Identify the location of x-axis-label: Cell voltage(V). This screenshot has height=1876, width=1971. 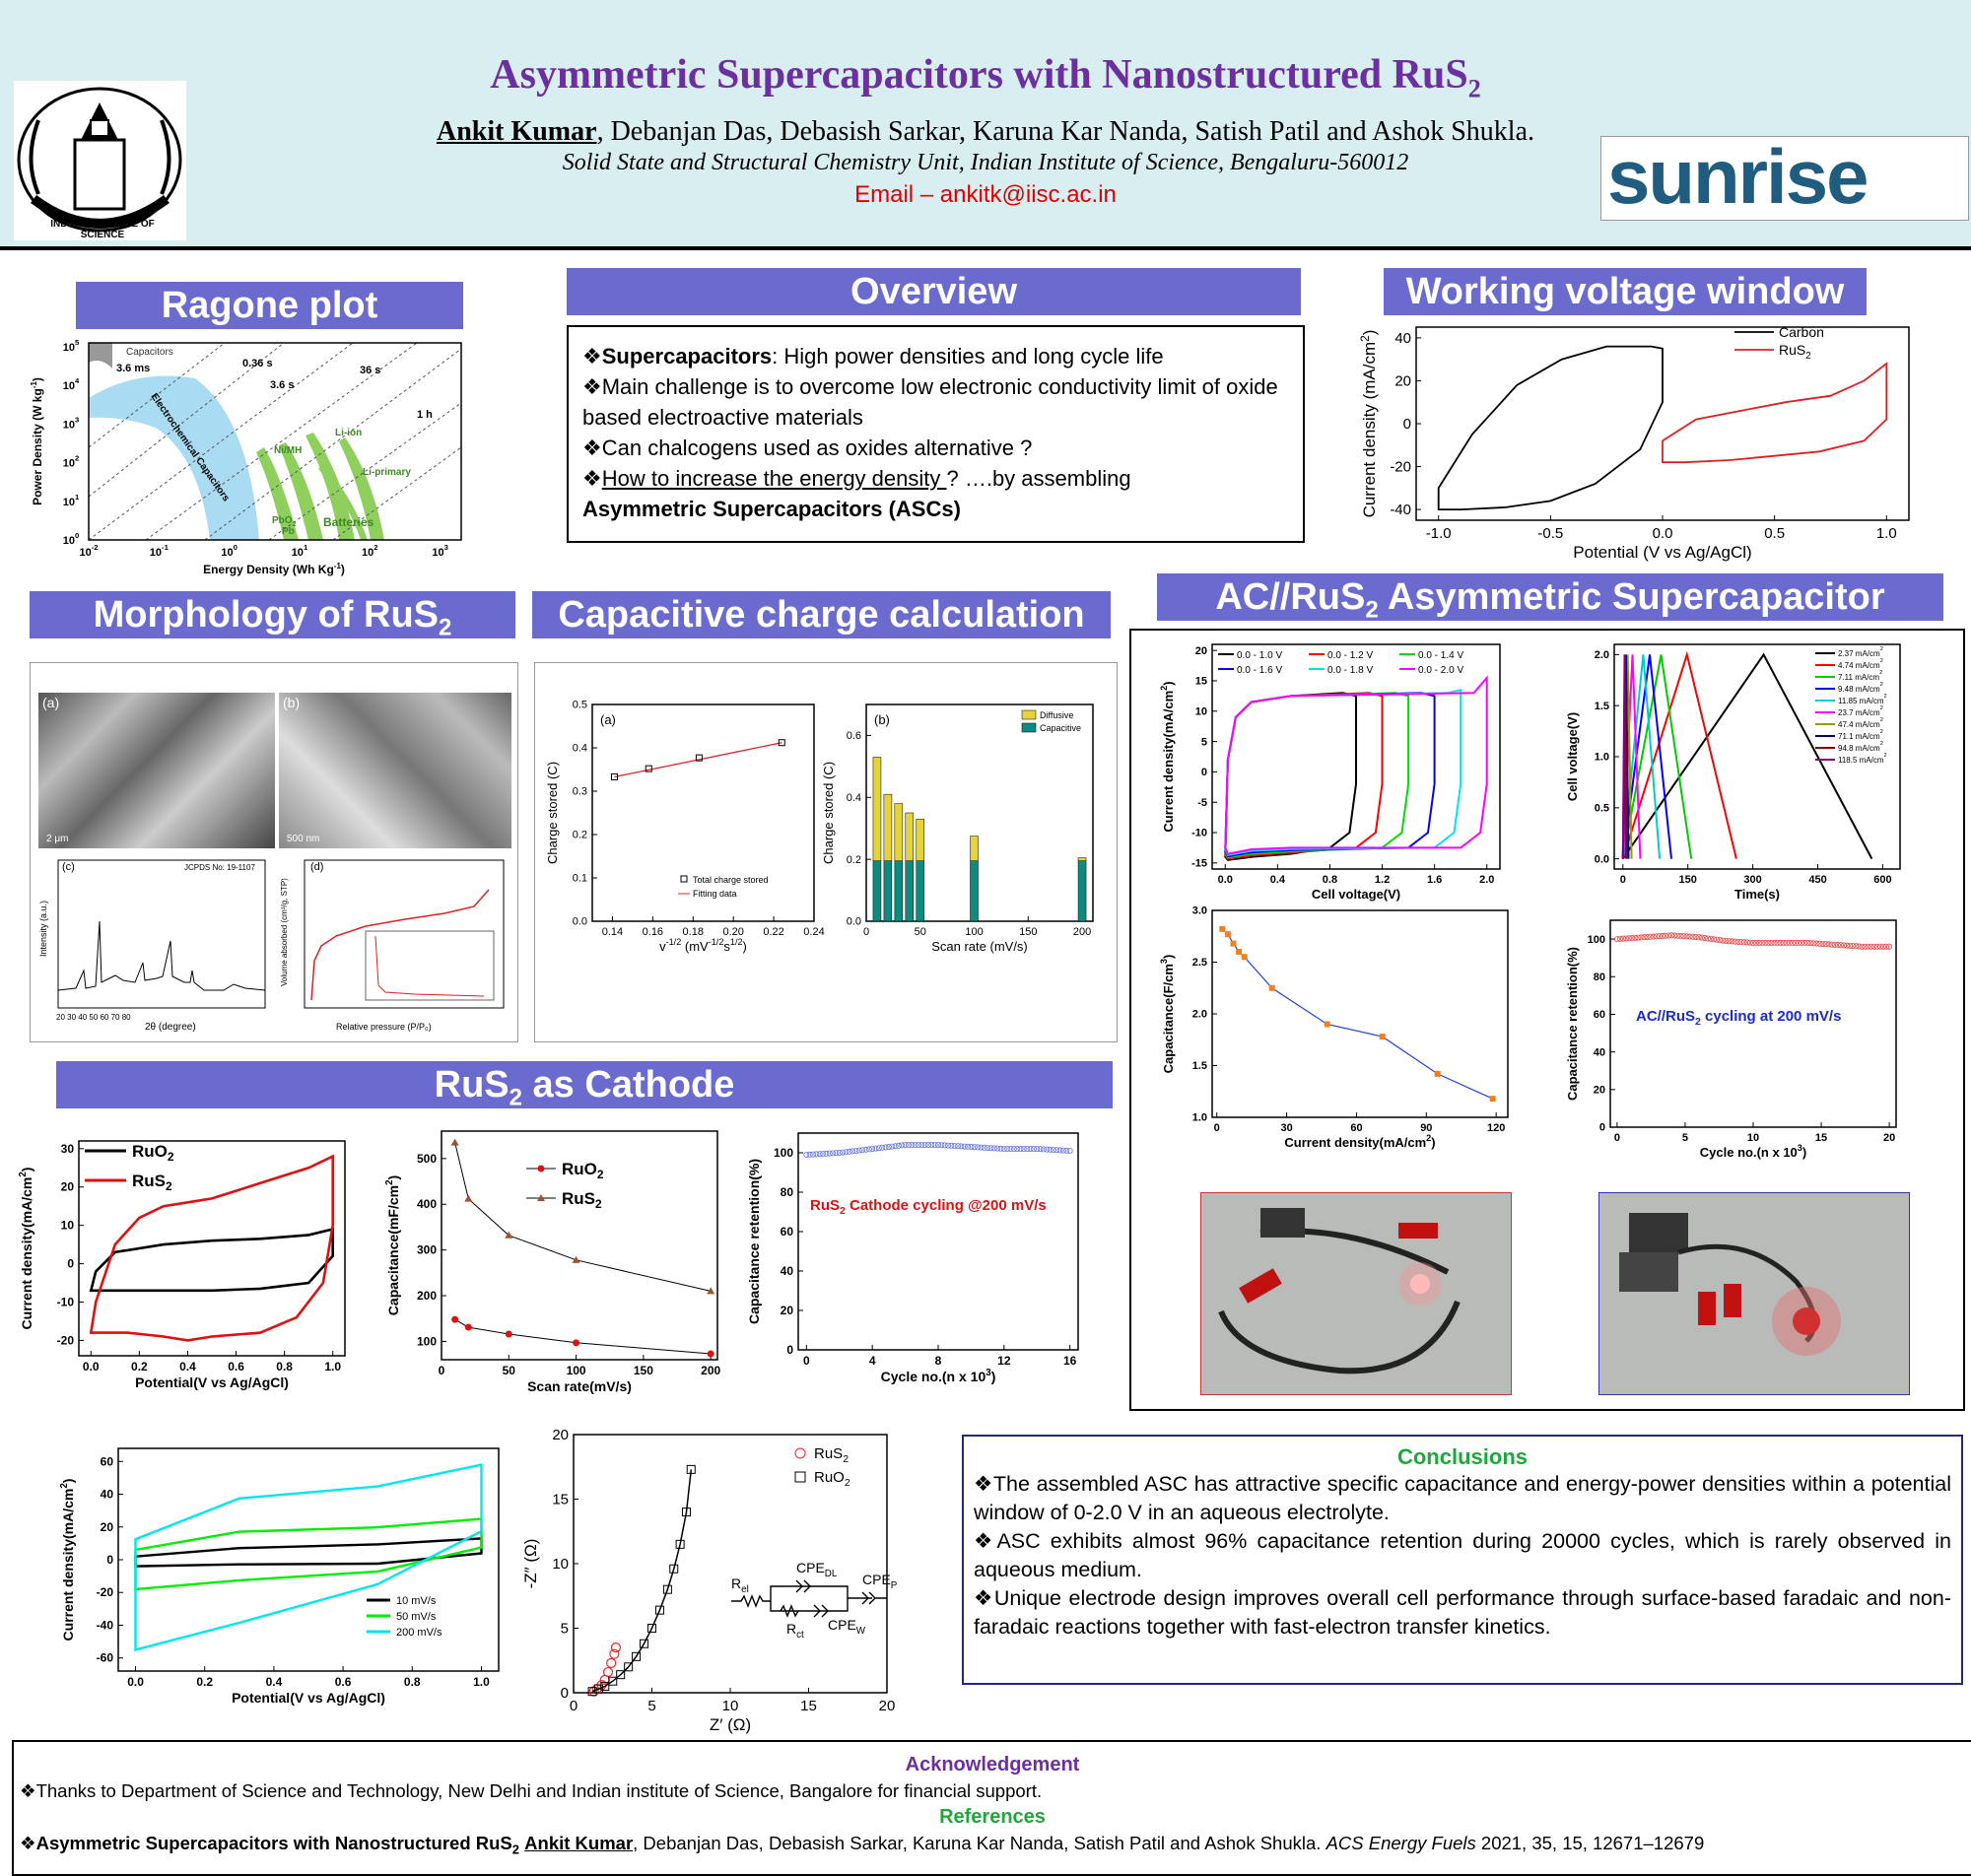
(1356, 895).